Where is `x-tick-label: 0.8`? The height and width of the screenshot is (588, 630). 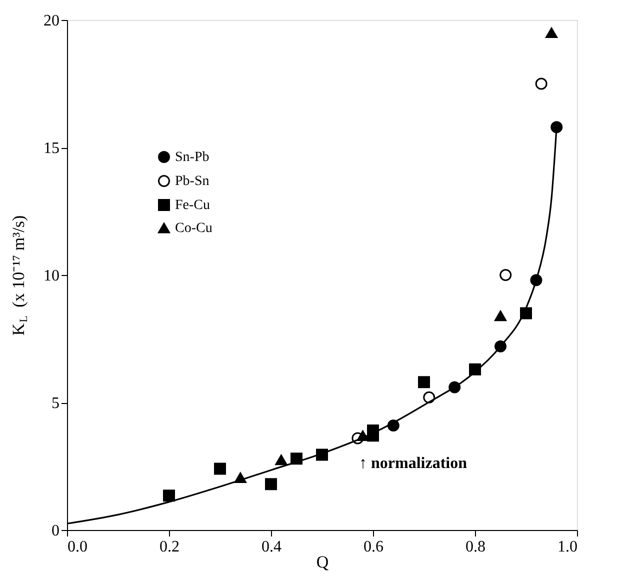 x-tick-label: 0.8 is located at coordinates (476, 547).